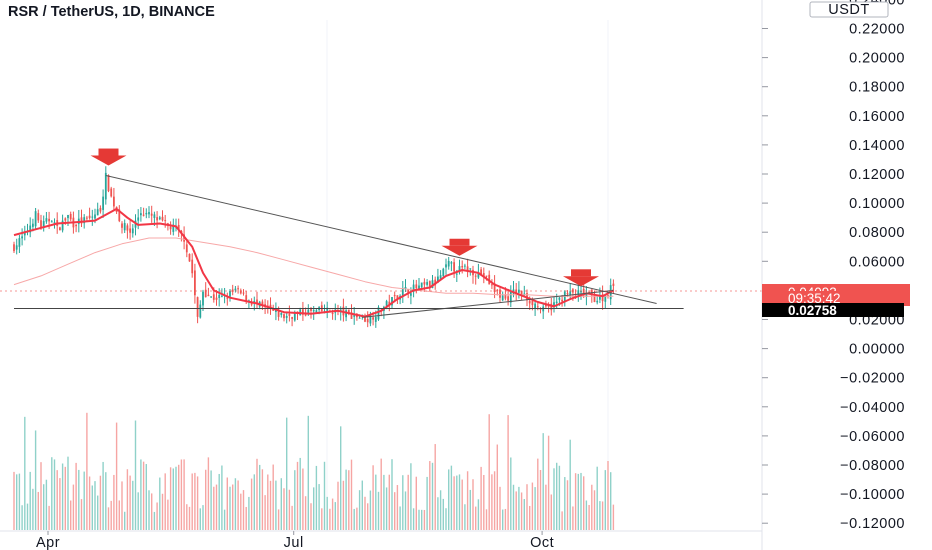 The width and height of the screenshot is (932, 550). I want to click on down-arrow-icon, so click(108, 157).